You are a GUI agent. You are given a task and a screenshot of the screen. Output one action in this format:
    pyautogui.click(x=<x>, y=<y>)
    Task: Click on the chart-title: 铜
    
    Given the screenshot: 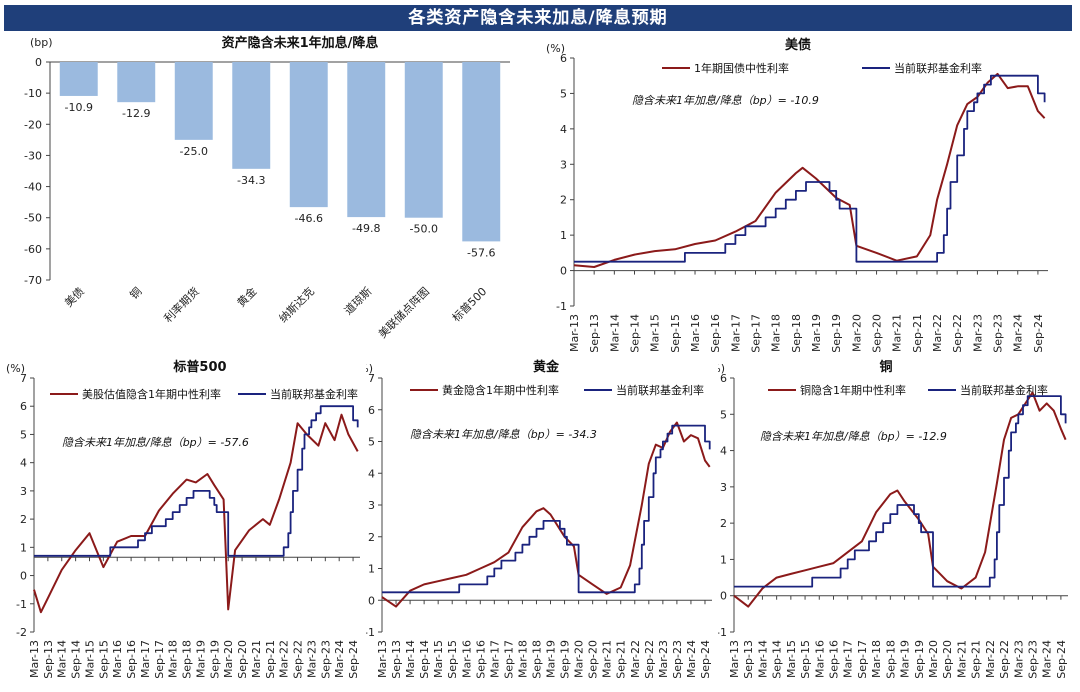 What is the action you would take?
    pyautogui.click(x=885, y=367)
    